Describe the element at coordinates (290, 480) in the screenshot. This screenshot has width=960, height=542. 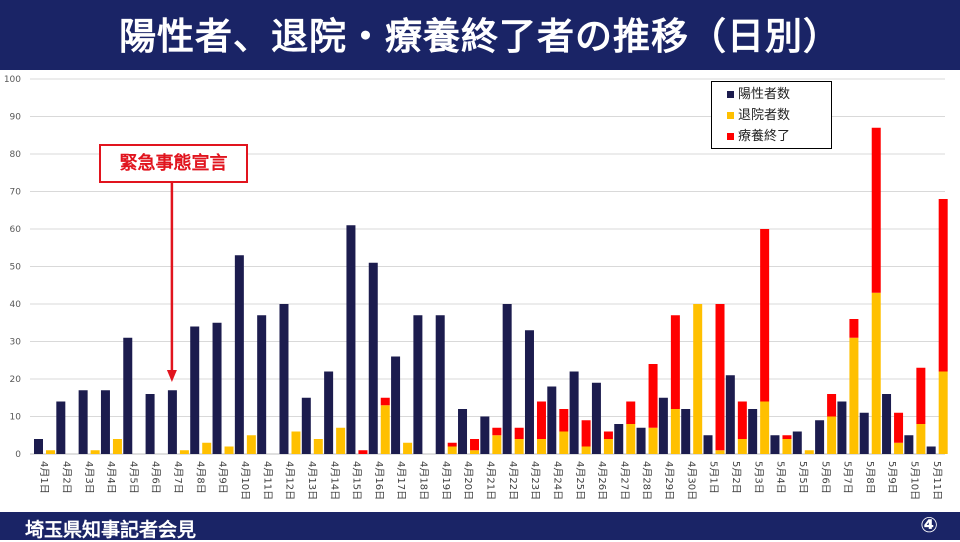
I see `x-tick-label: 4月12日` at that location.